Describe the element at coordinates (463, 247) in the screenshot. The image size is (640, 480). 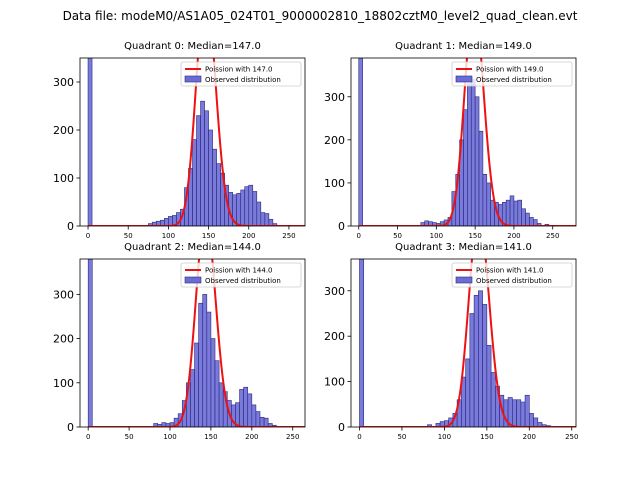
I see `subplot-title: Quadrant 3: Median=141.0` at that location.